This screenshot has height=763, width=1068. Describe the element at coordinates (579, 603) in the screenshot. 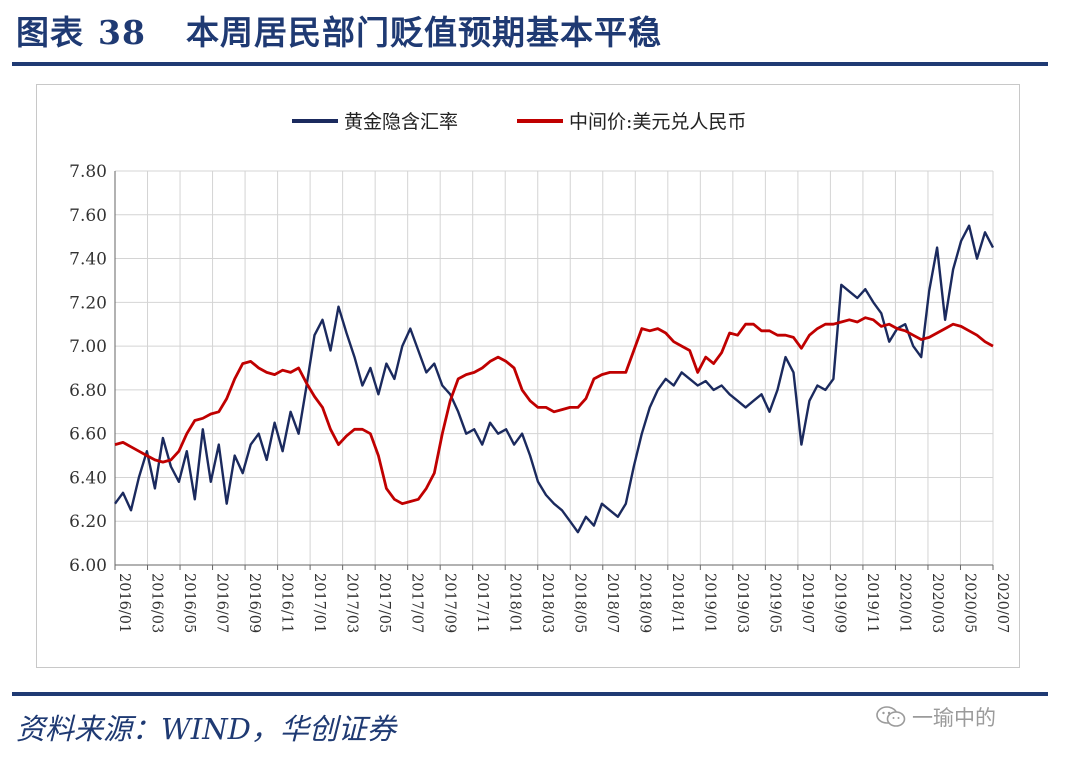

I see `x-tick-label: 2018/05` at that location.